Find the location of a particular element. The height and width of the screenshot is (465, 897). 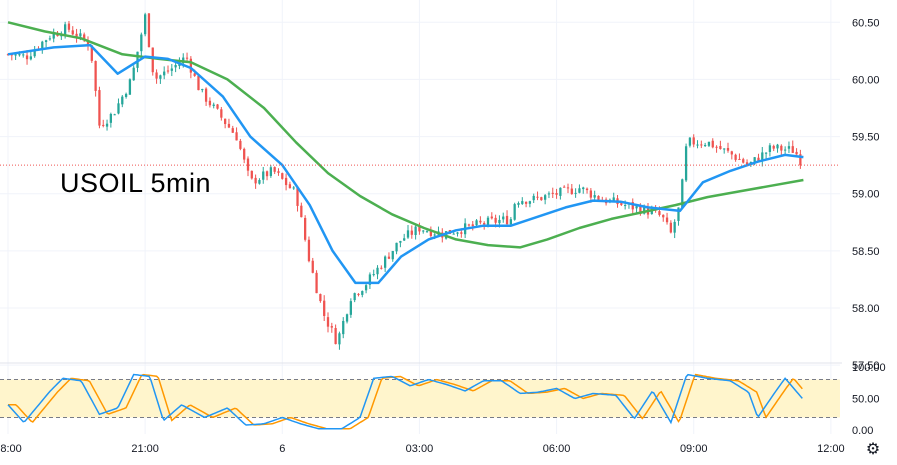

time-tick-label: 18:00 is located at coordinates (11, 449).